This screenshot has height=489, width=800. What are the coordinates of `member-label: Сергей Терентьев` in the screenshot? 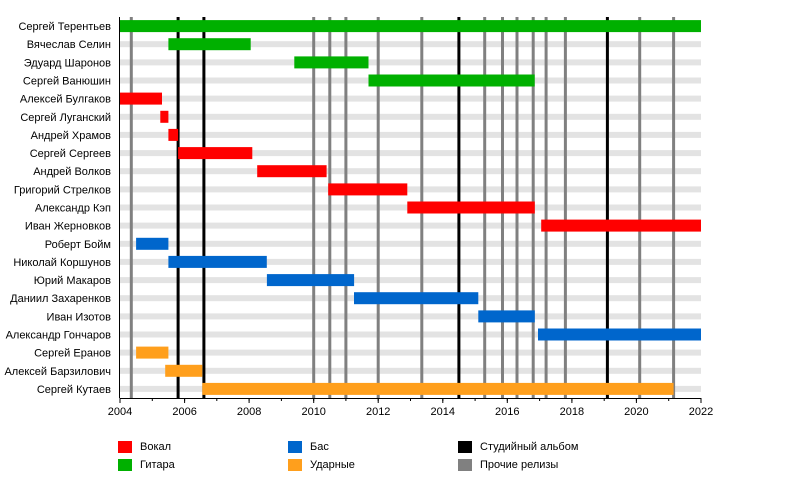 It's located at (64, 27).